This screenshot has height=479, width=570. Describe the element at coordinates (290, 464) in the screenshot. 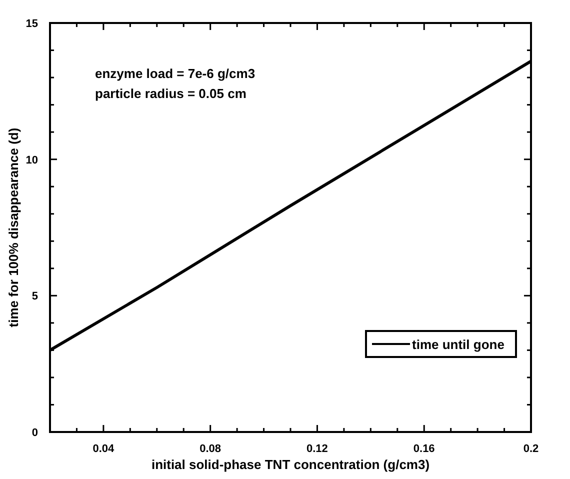

I see `x-axis-title: initial solid-phase TNT concentration (g/cm3)` at that location.